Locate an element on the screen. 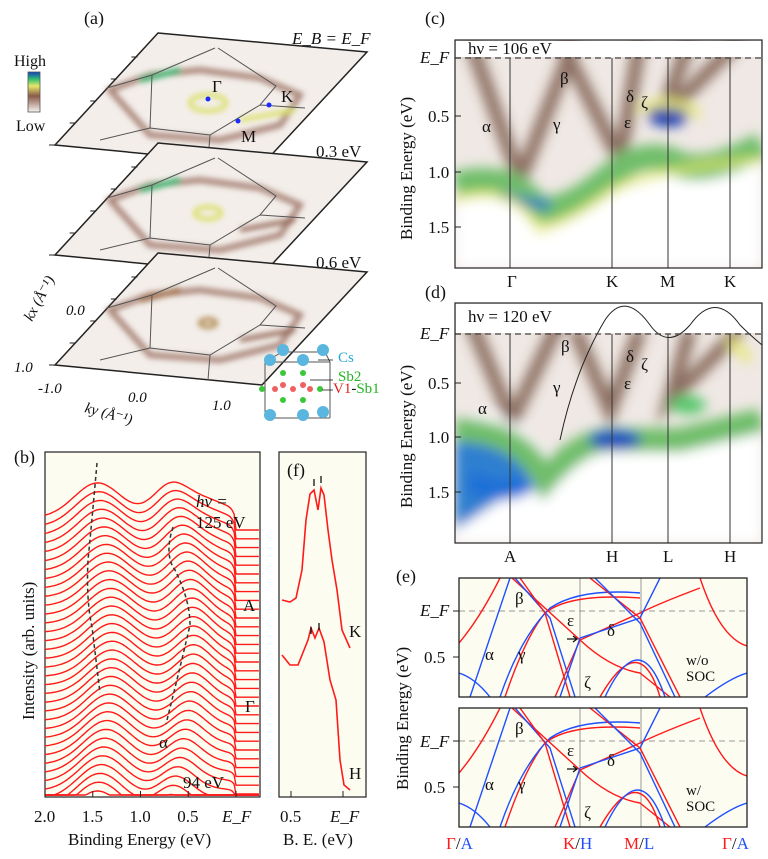 This screenshot has height=859, width=768. edc-h is located at coordinates (316, 708).